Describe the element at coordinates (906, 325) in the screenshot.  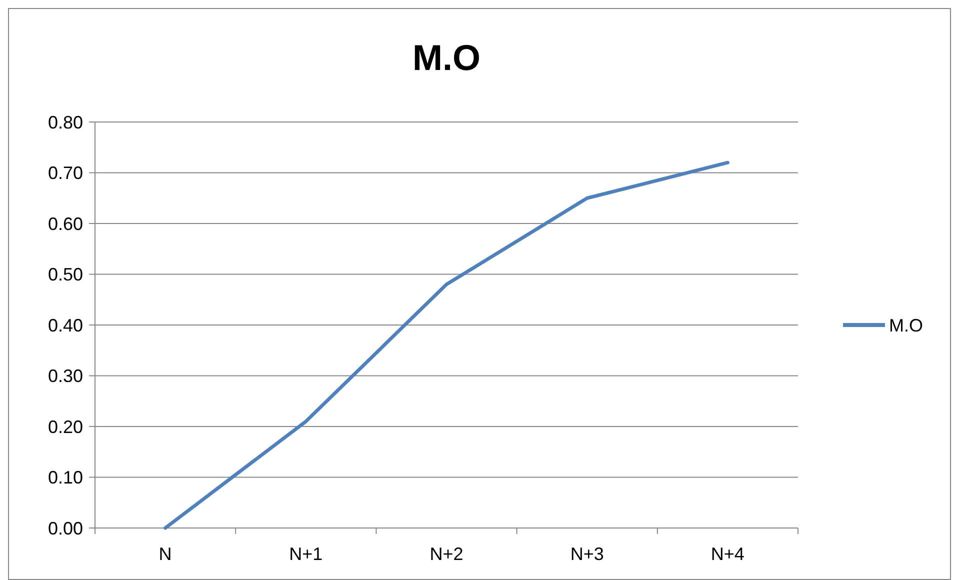
I see `legend-label: M.O` at that location.